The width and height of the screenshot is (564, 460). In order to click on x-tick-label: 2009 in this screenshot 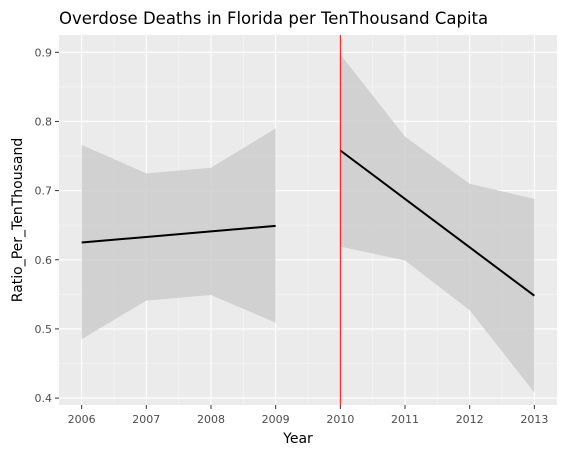, I will do `click(276, 419)`.